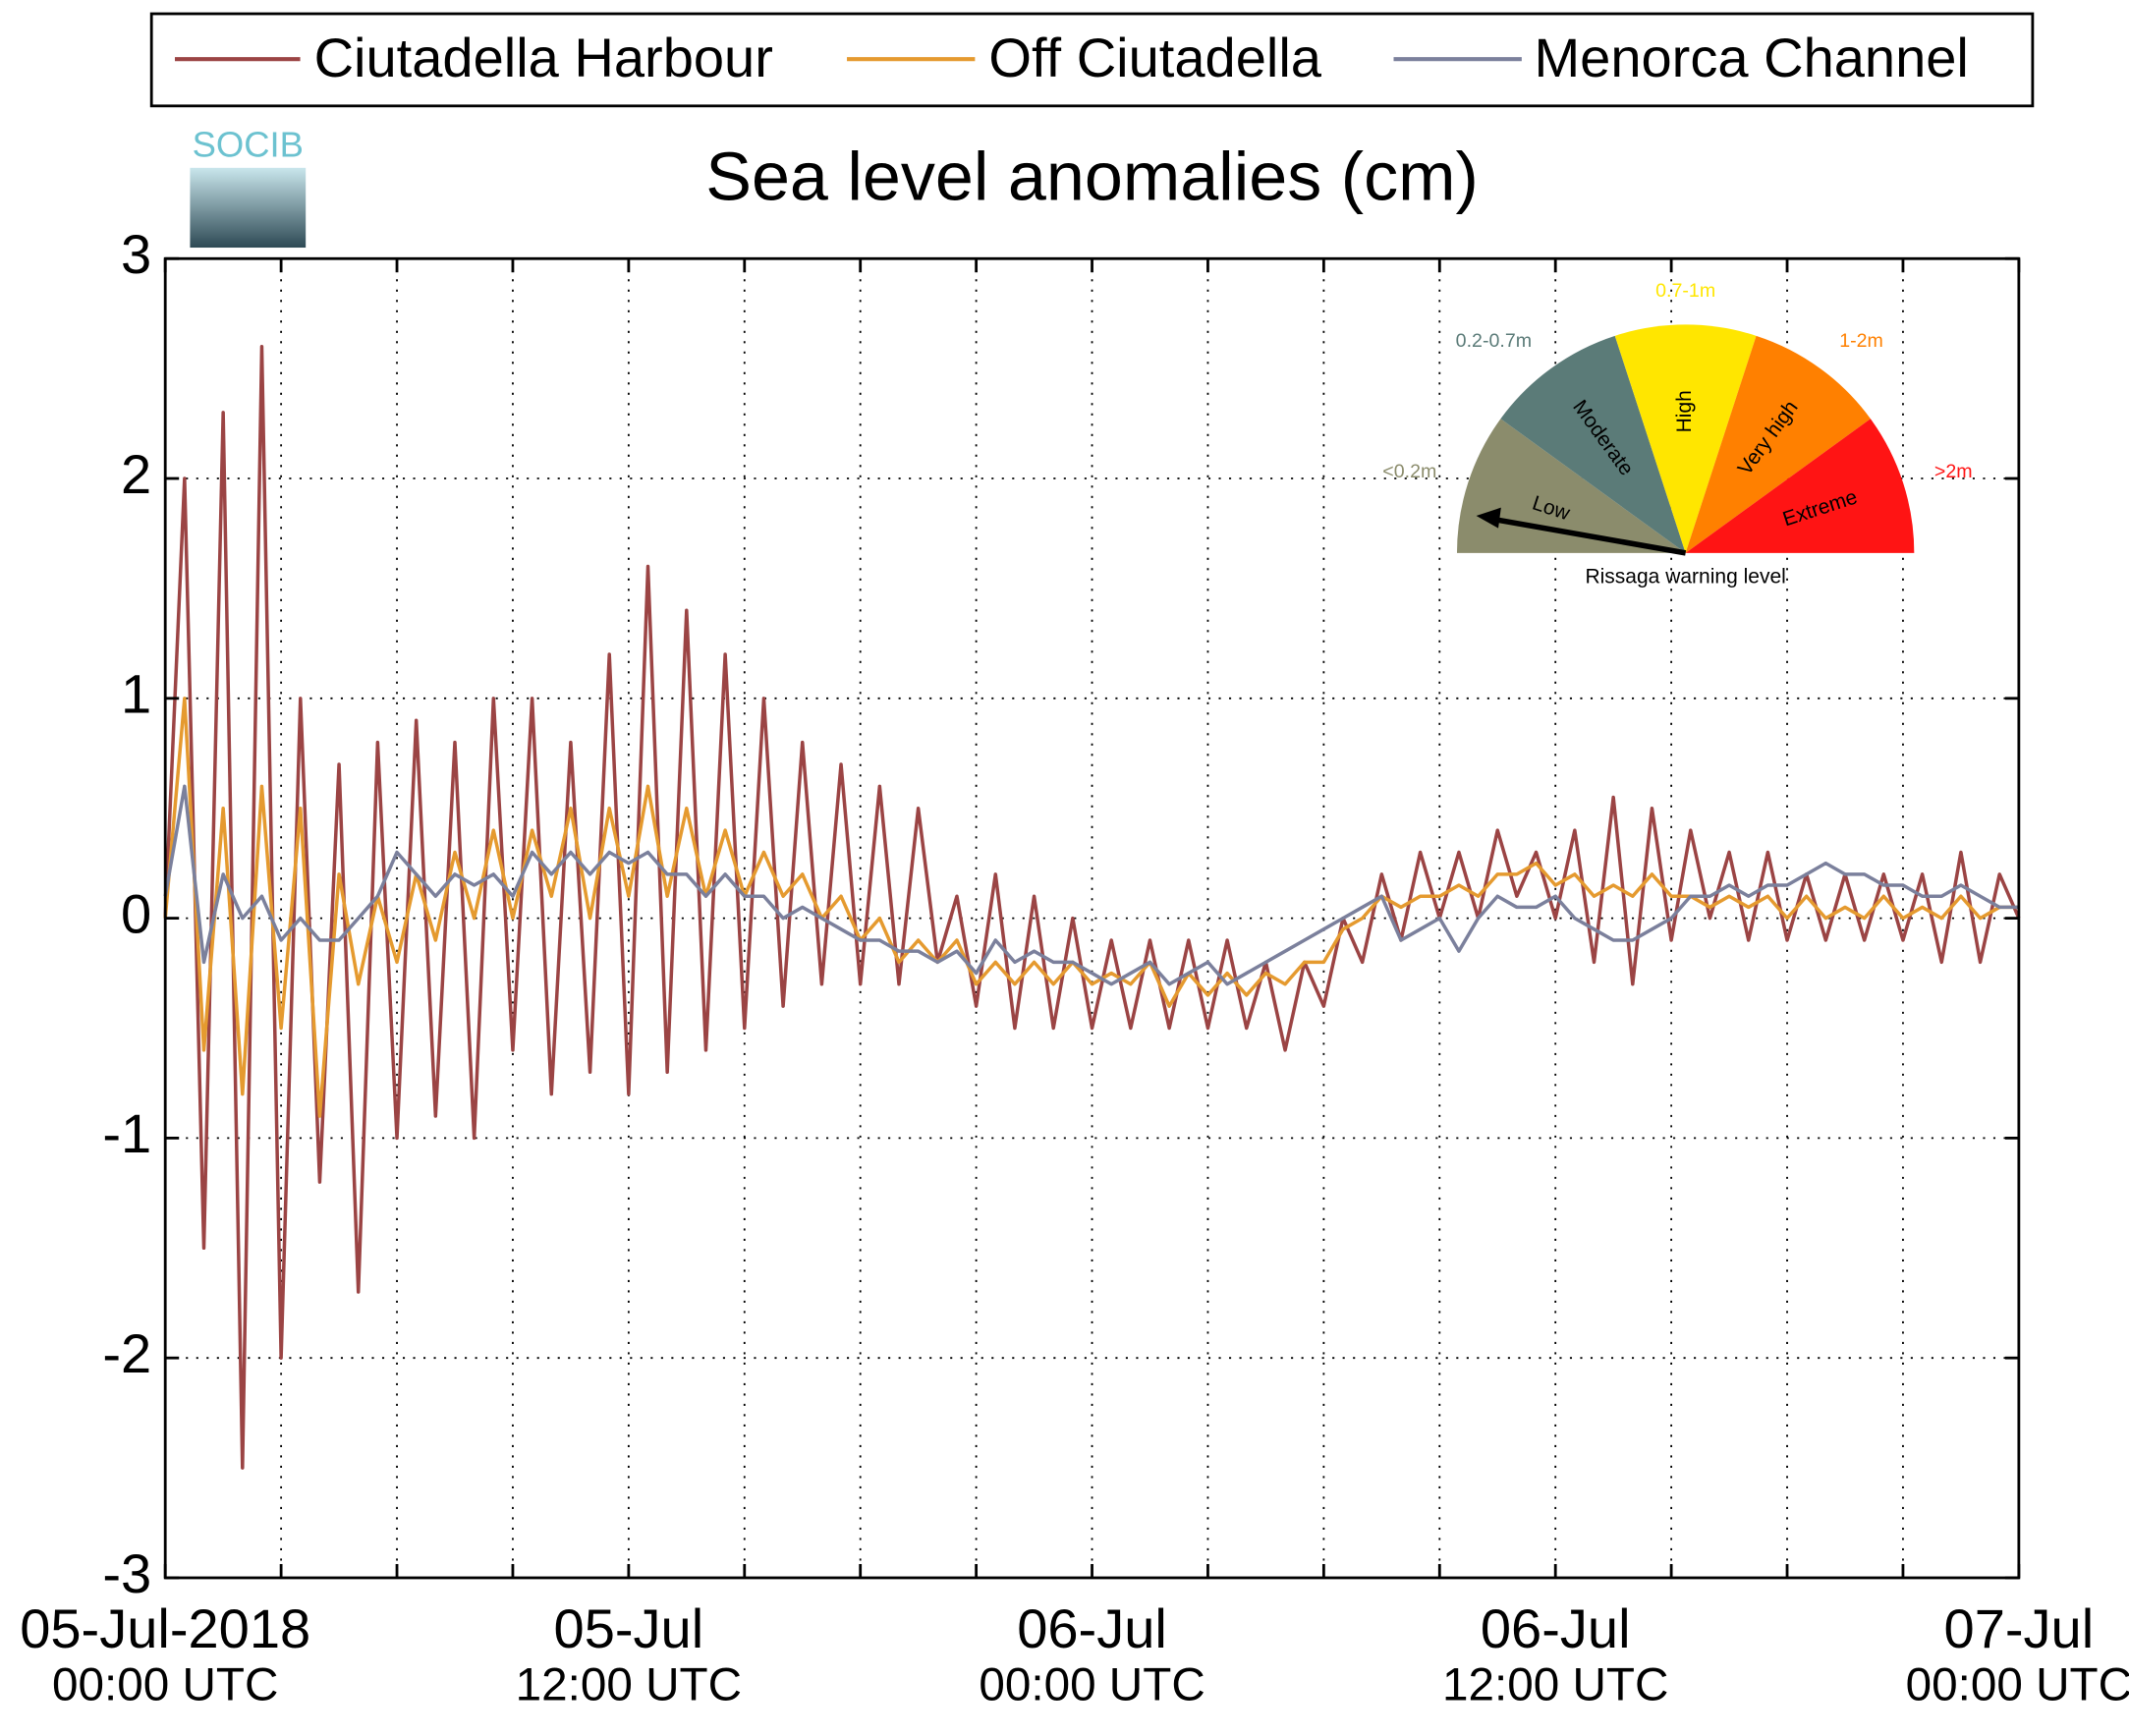 Image resolution: width=2129 pixels, height=1736 pixels. What do you see at coordinates (1751, 57) in the screenshot?
I see `legend-label: Menorca Channel` at bounding box center [1751, 57].